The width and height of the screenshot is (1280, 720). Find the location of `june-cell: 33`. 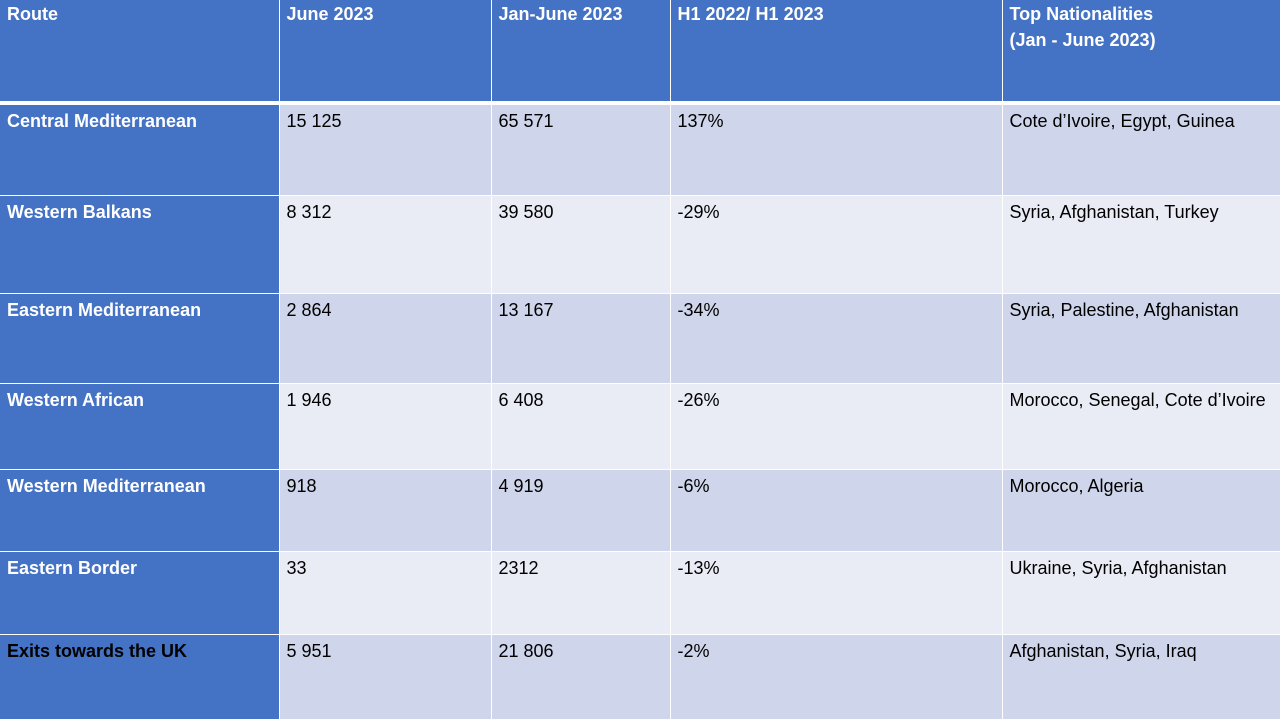

june-cell: 33 is located at coordinates (385, 593).